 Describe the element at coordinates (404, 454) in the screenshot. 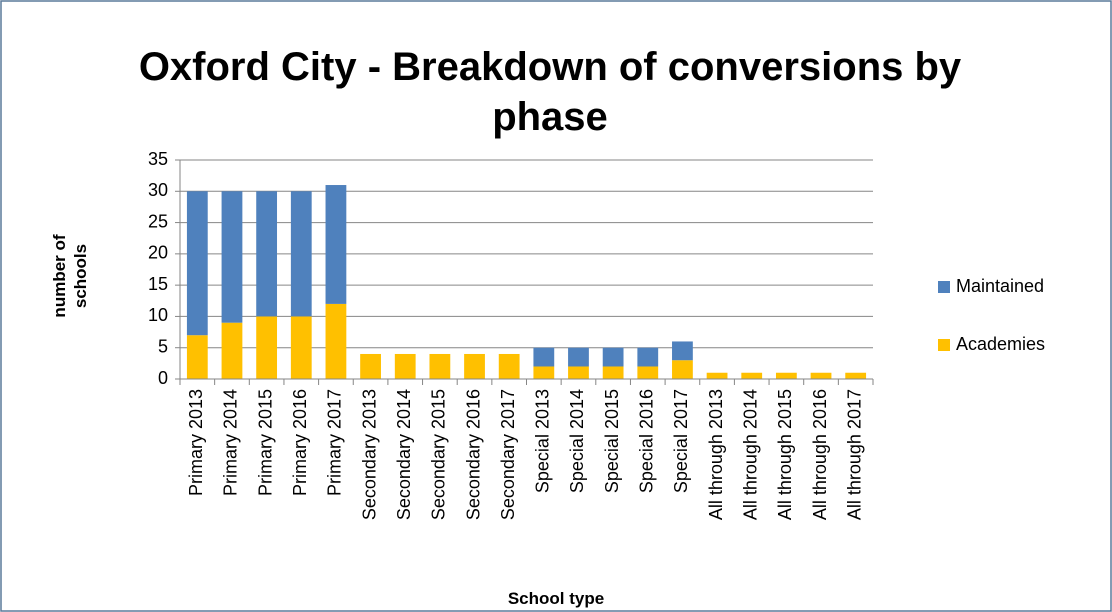

I see `x-tick-label: Secondary 2014` at that location.